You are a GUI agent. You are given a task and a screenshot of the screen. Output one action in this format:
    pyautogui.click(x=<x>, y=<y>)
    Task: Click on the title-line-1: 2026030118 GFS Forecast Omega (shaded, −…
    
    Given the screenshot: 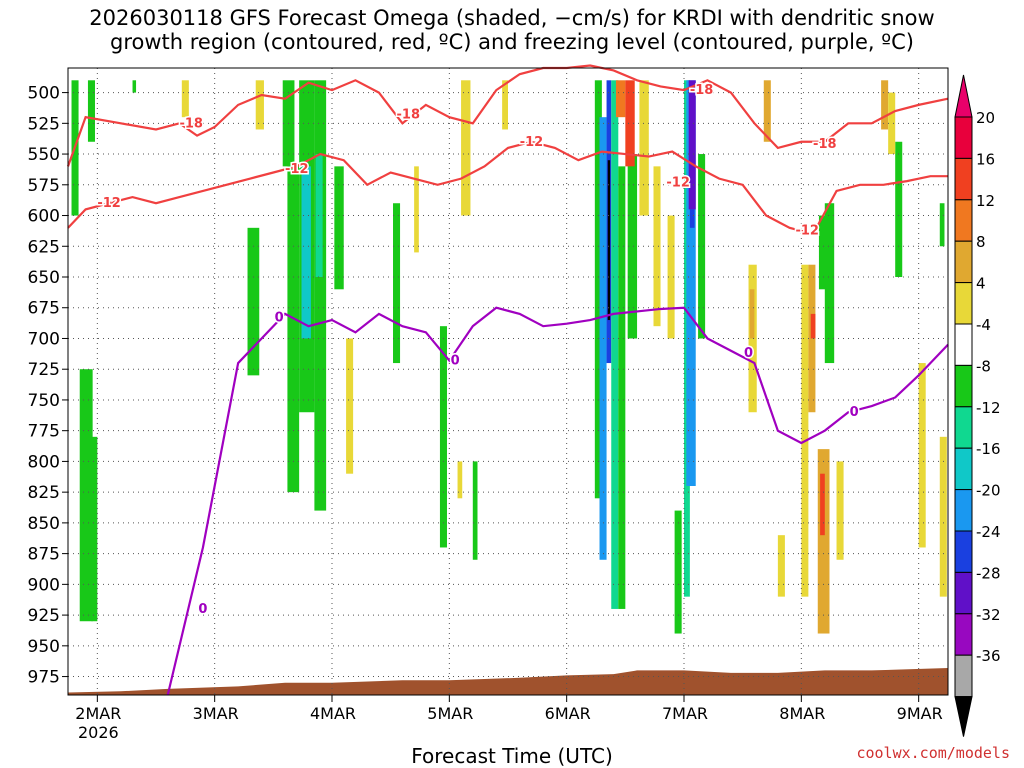 What is the action you would take?
    pyautogui.click(x=512, y=18)
    